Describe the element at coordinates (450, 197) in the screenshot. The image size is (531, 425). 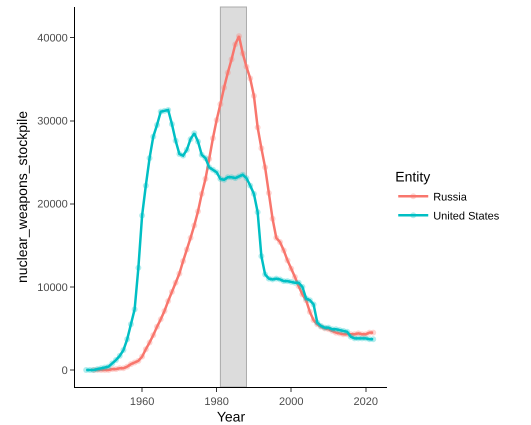
I see `legend-label: Russia` at that location.